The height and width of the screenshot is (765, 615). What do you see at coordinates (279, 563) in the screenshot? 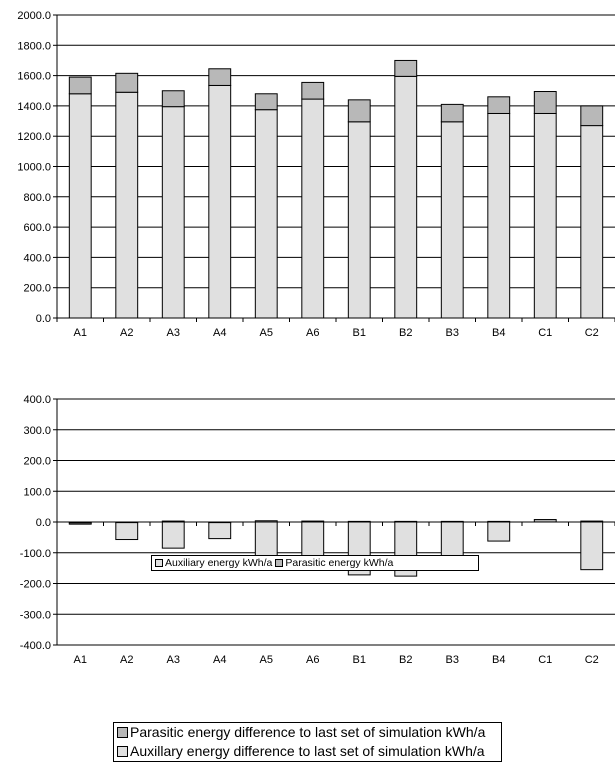
I see `legend-swatch-parasitic` at bounding box center [279, 563].